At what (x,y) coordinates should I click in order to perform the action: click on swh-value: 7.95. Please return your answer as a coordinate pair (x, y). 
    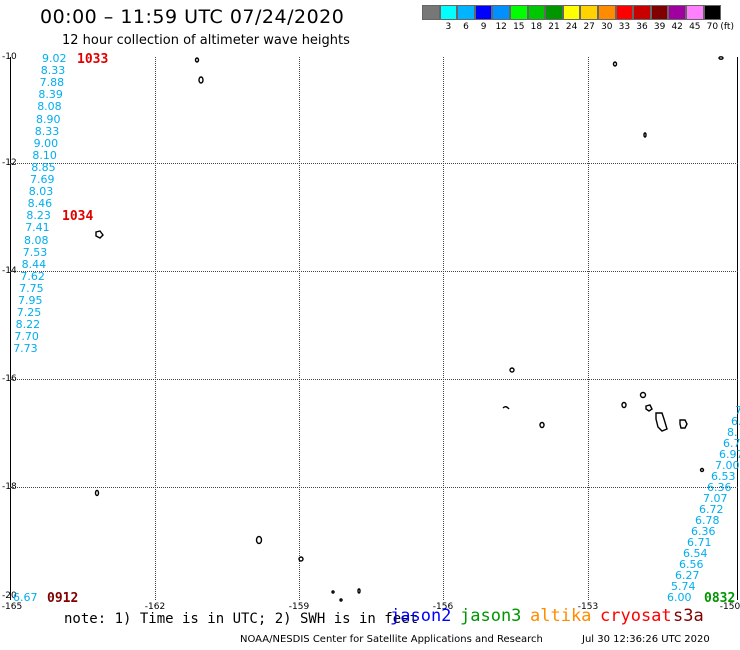
    Looking at the image, I should click on (30, 300).